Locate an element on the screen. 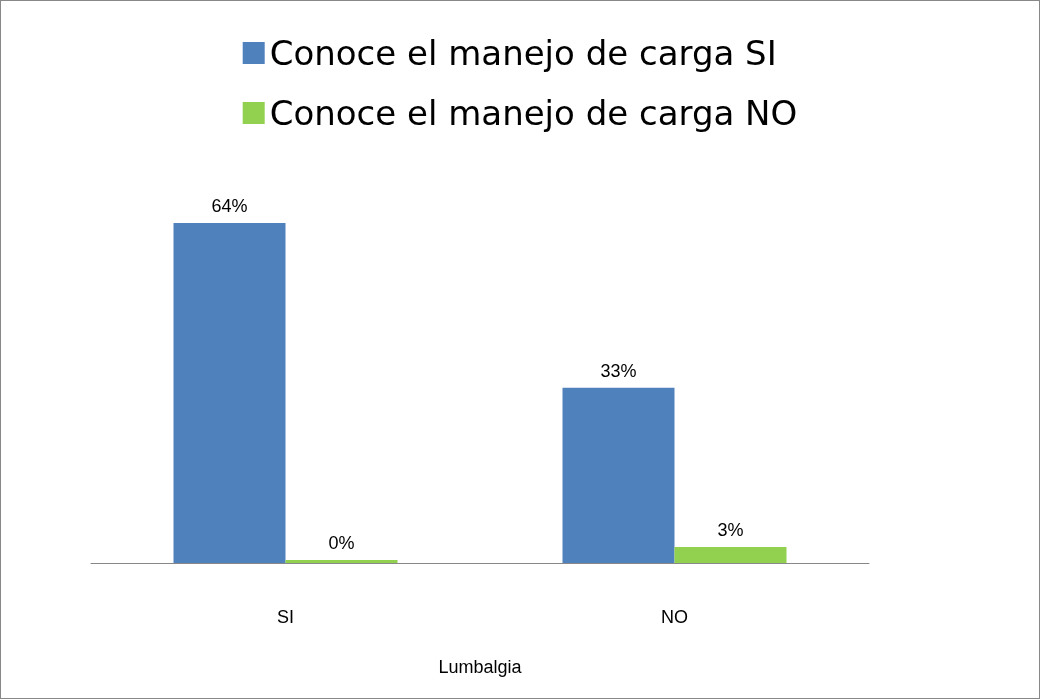 This screenshot has height=699, width=1040. data-label: 0% is located at coordinates (341, 543).